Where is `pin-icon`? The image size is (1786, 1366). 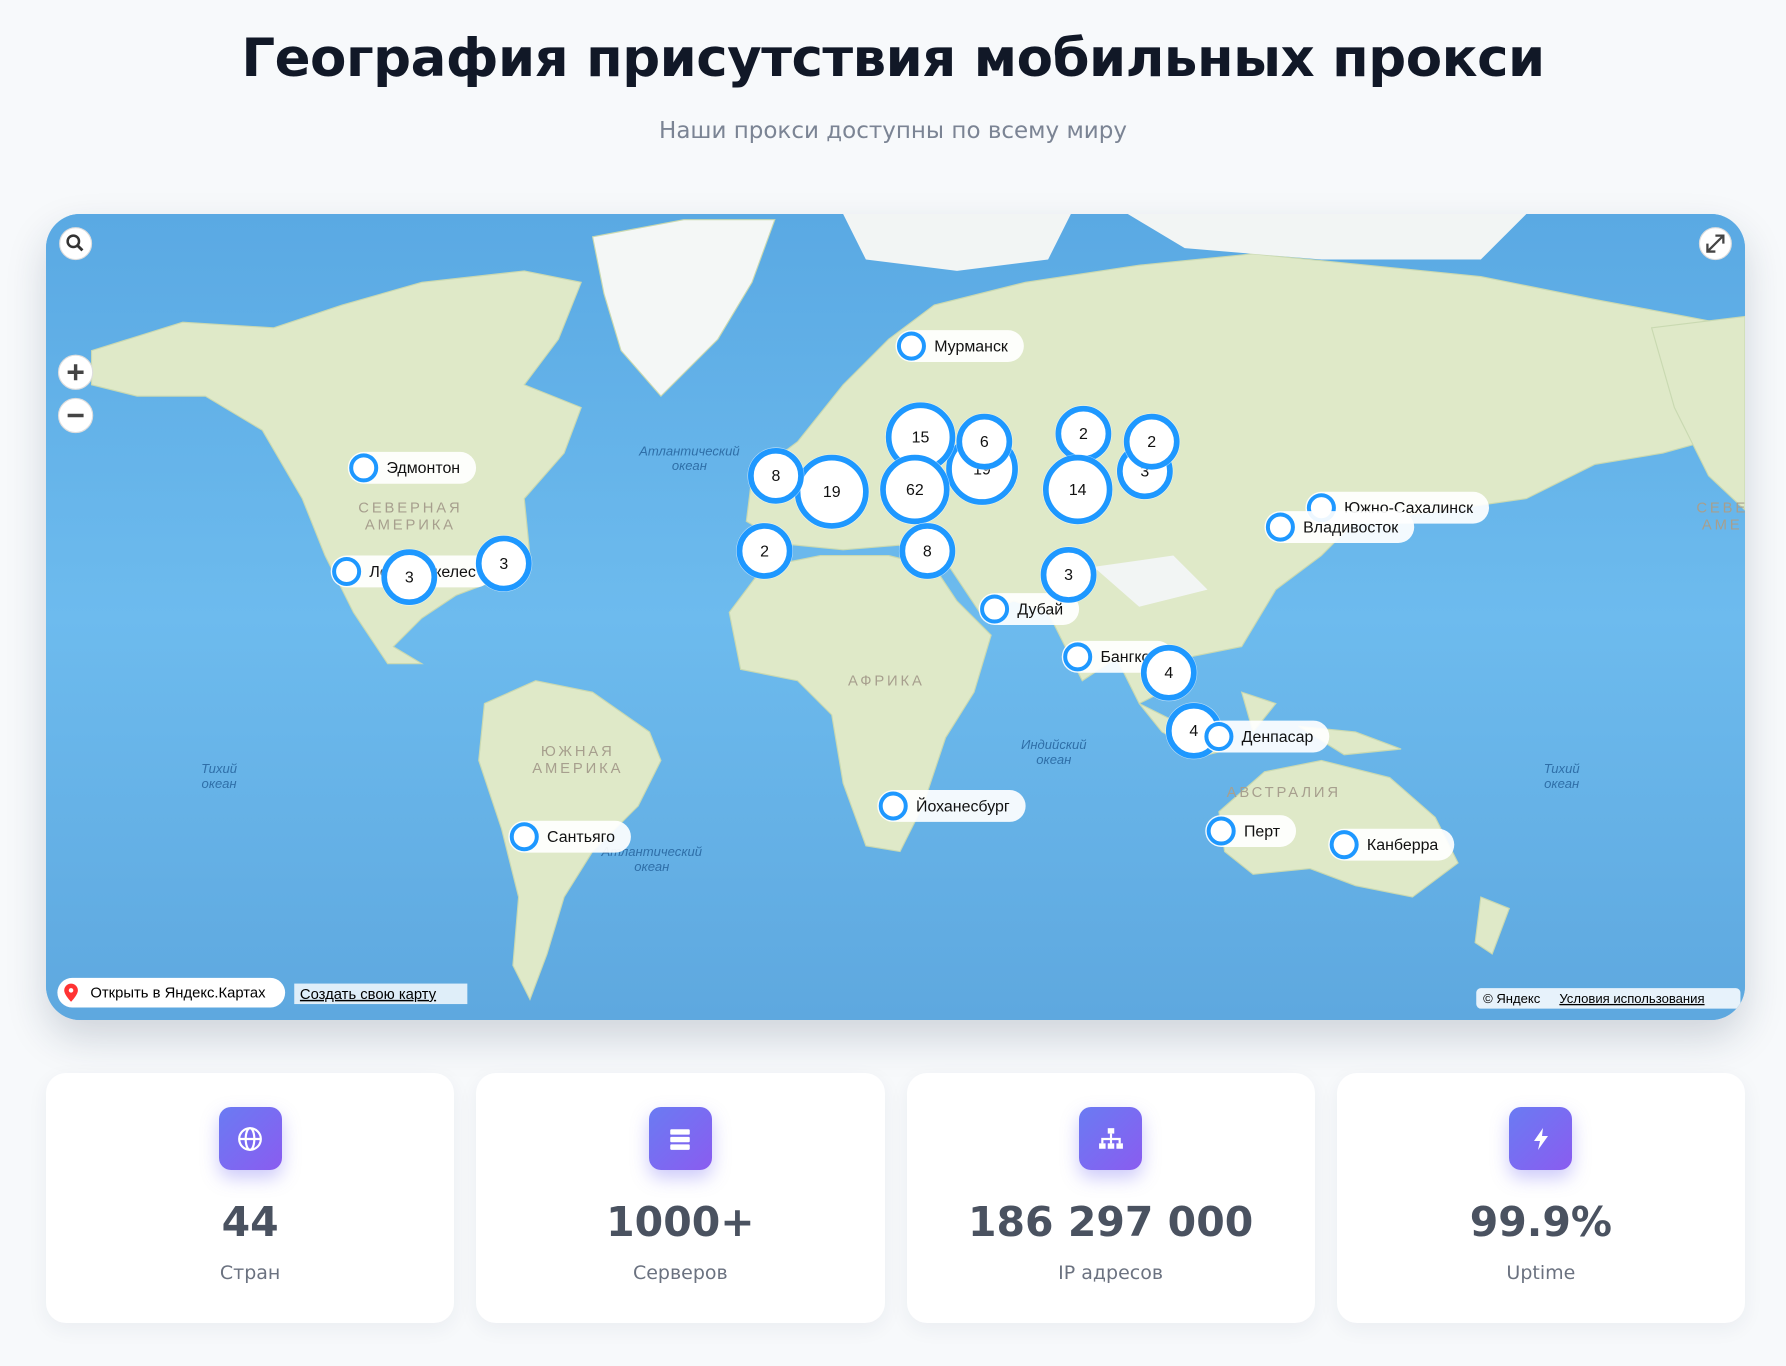 pin-icon is located at coordinates (71, 992).